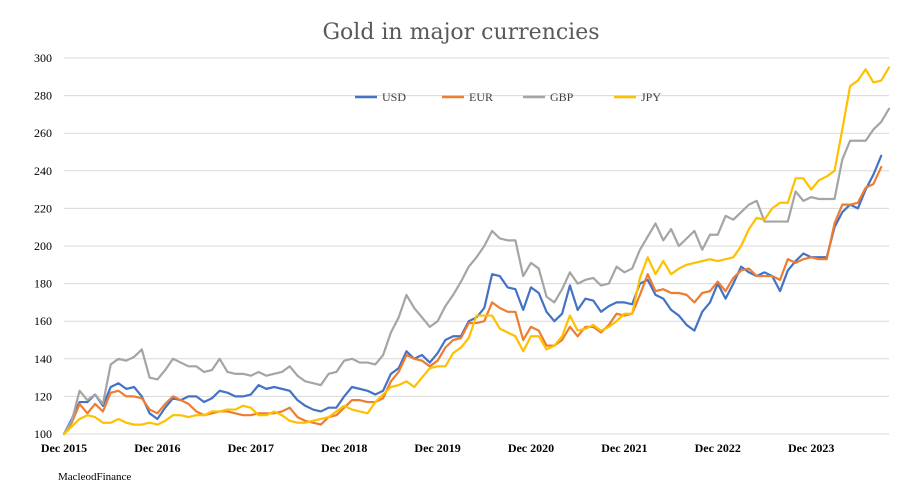 The width and height of the screenshot is (902, 488). What do you see at coordinates (811, 448) in the screenshot?
I see `x-tick-label: Dec 2023` at bounding box center [811, 448].